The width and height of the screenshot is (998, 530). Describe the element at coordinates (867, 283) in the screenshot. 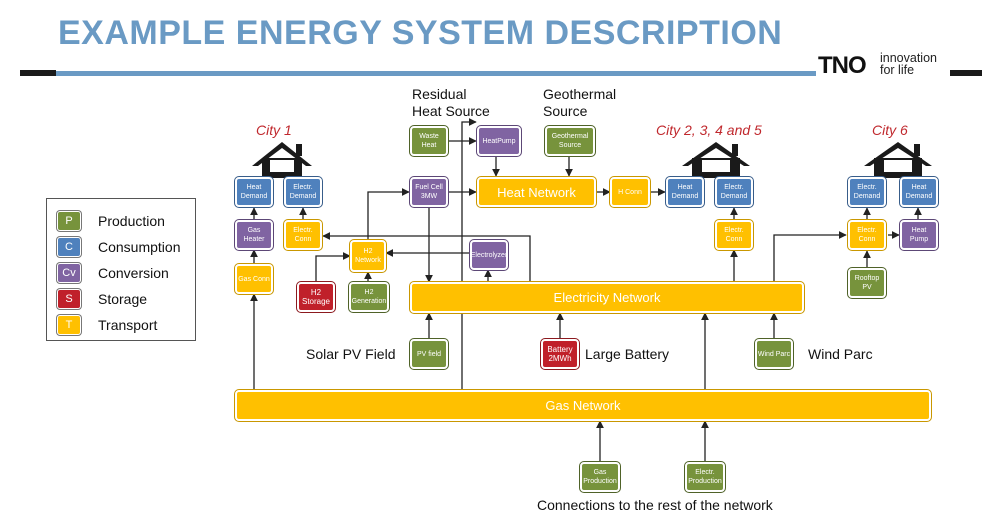

I see `rooftop-pv: Rooftop PV` at that location.